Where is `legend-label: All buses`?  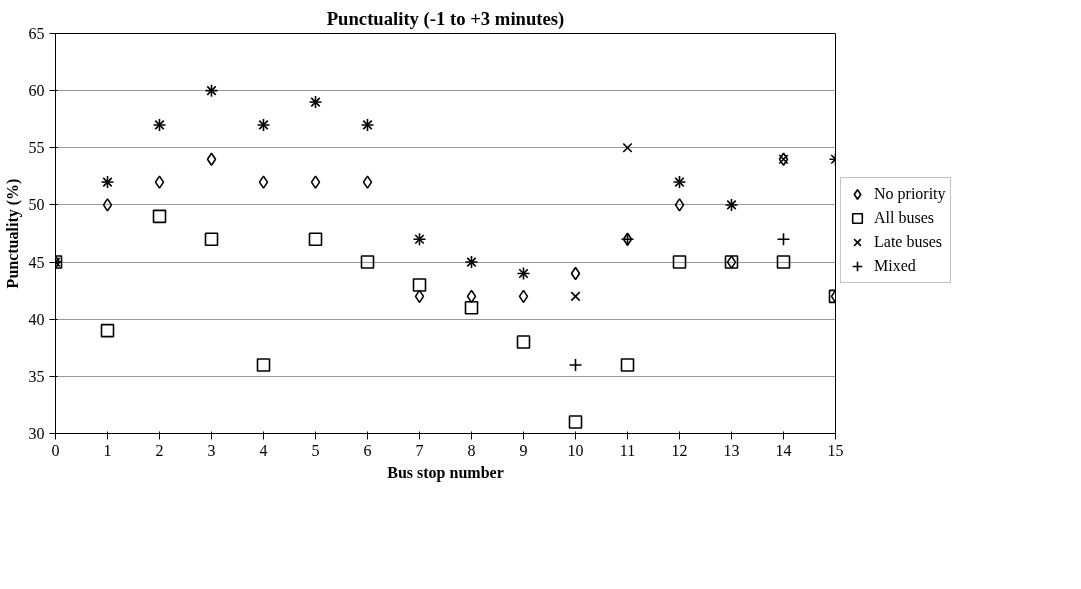 legend-label: All buses is located at coordinates (904, 218).